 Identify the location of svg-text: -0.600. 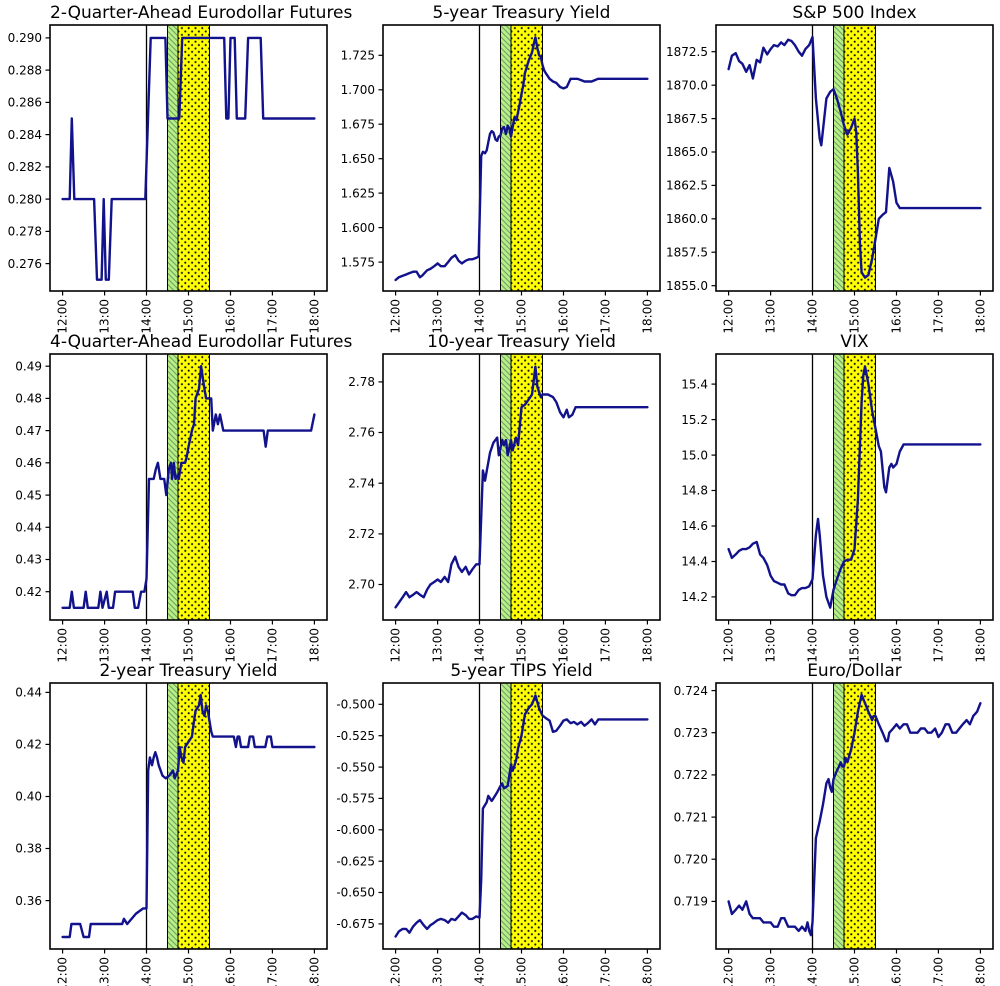
(355, 830).